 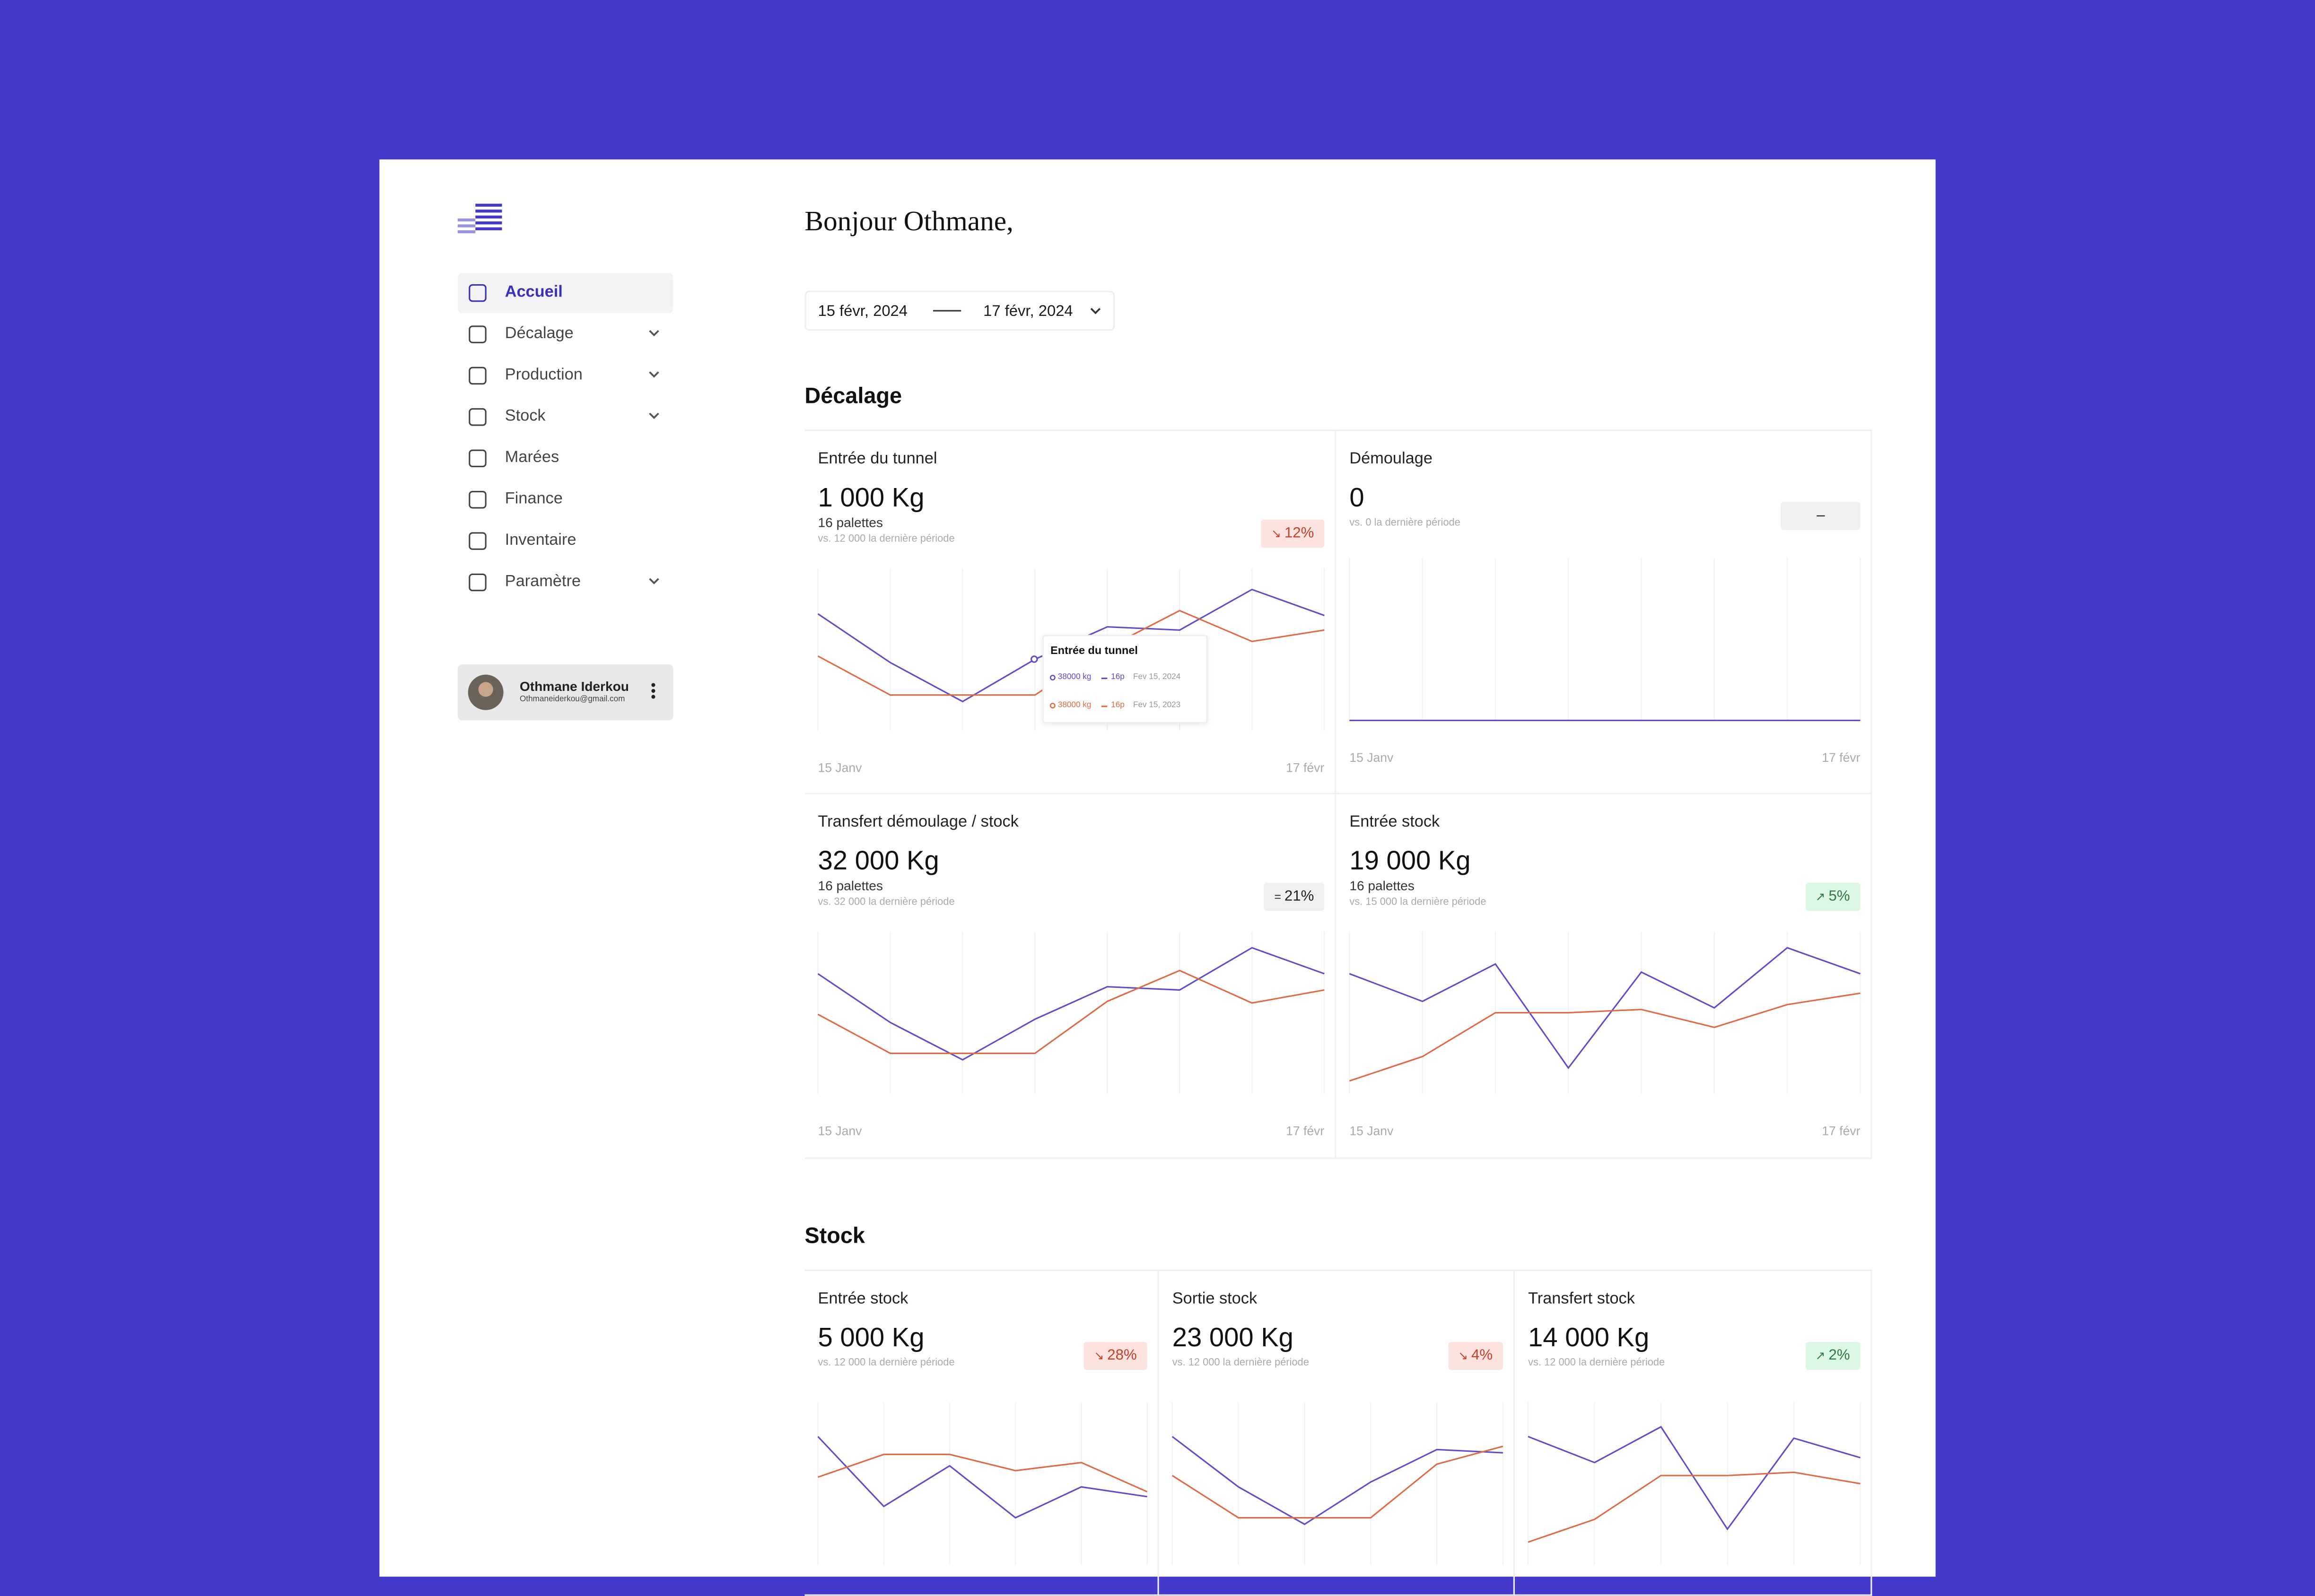 I want to click on tooltip-title: Entrée du tunnel, so click(x=1094, y=649).